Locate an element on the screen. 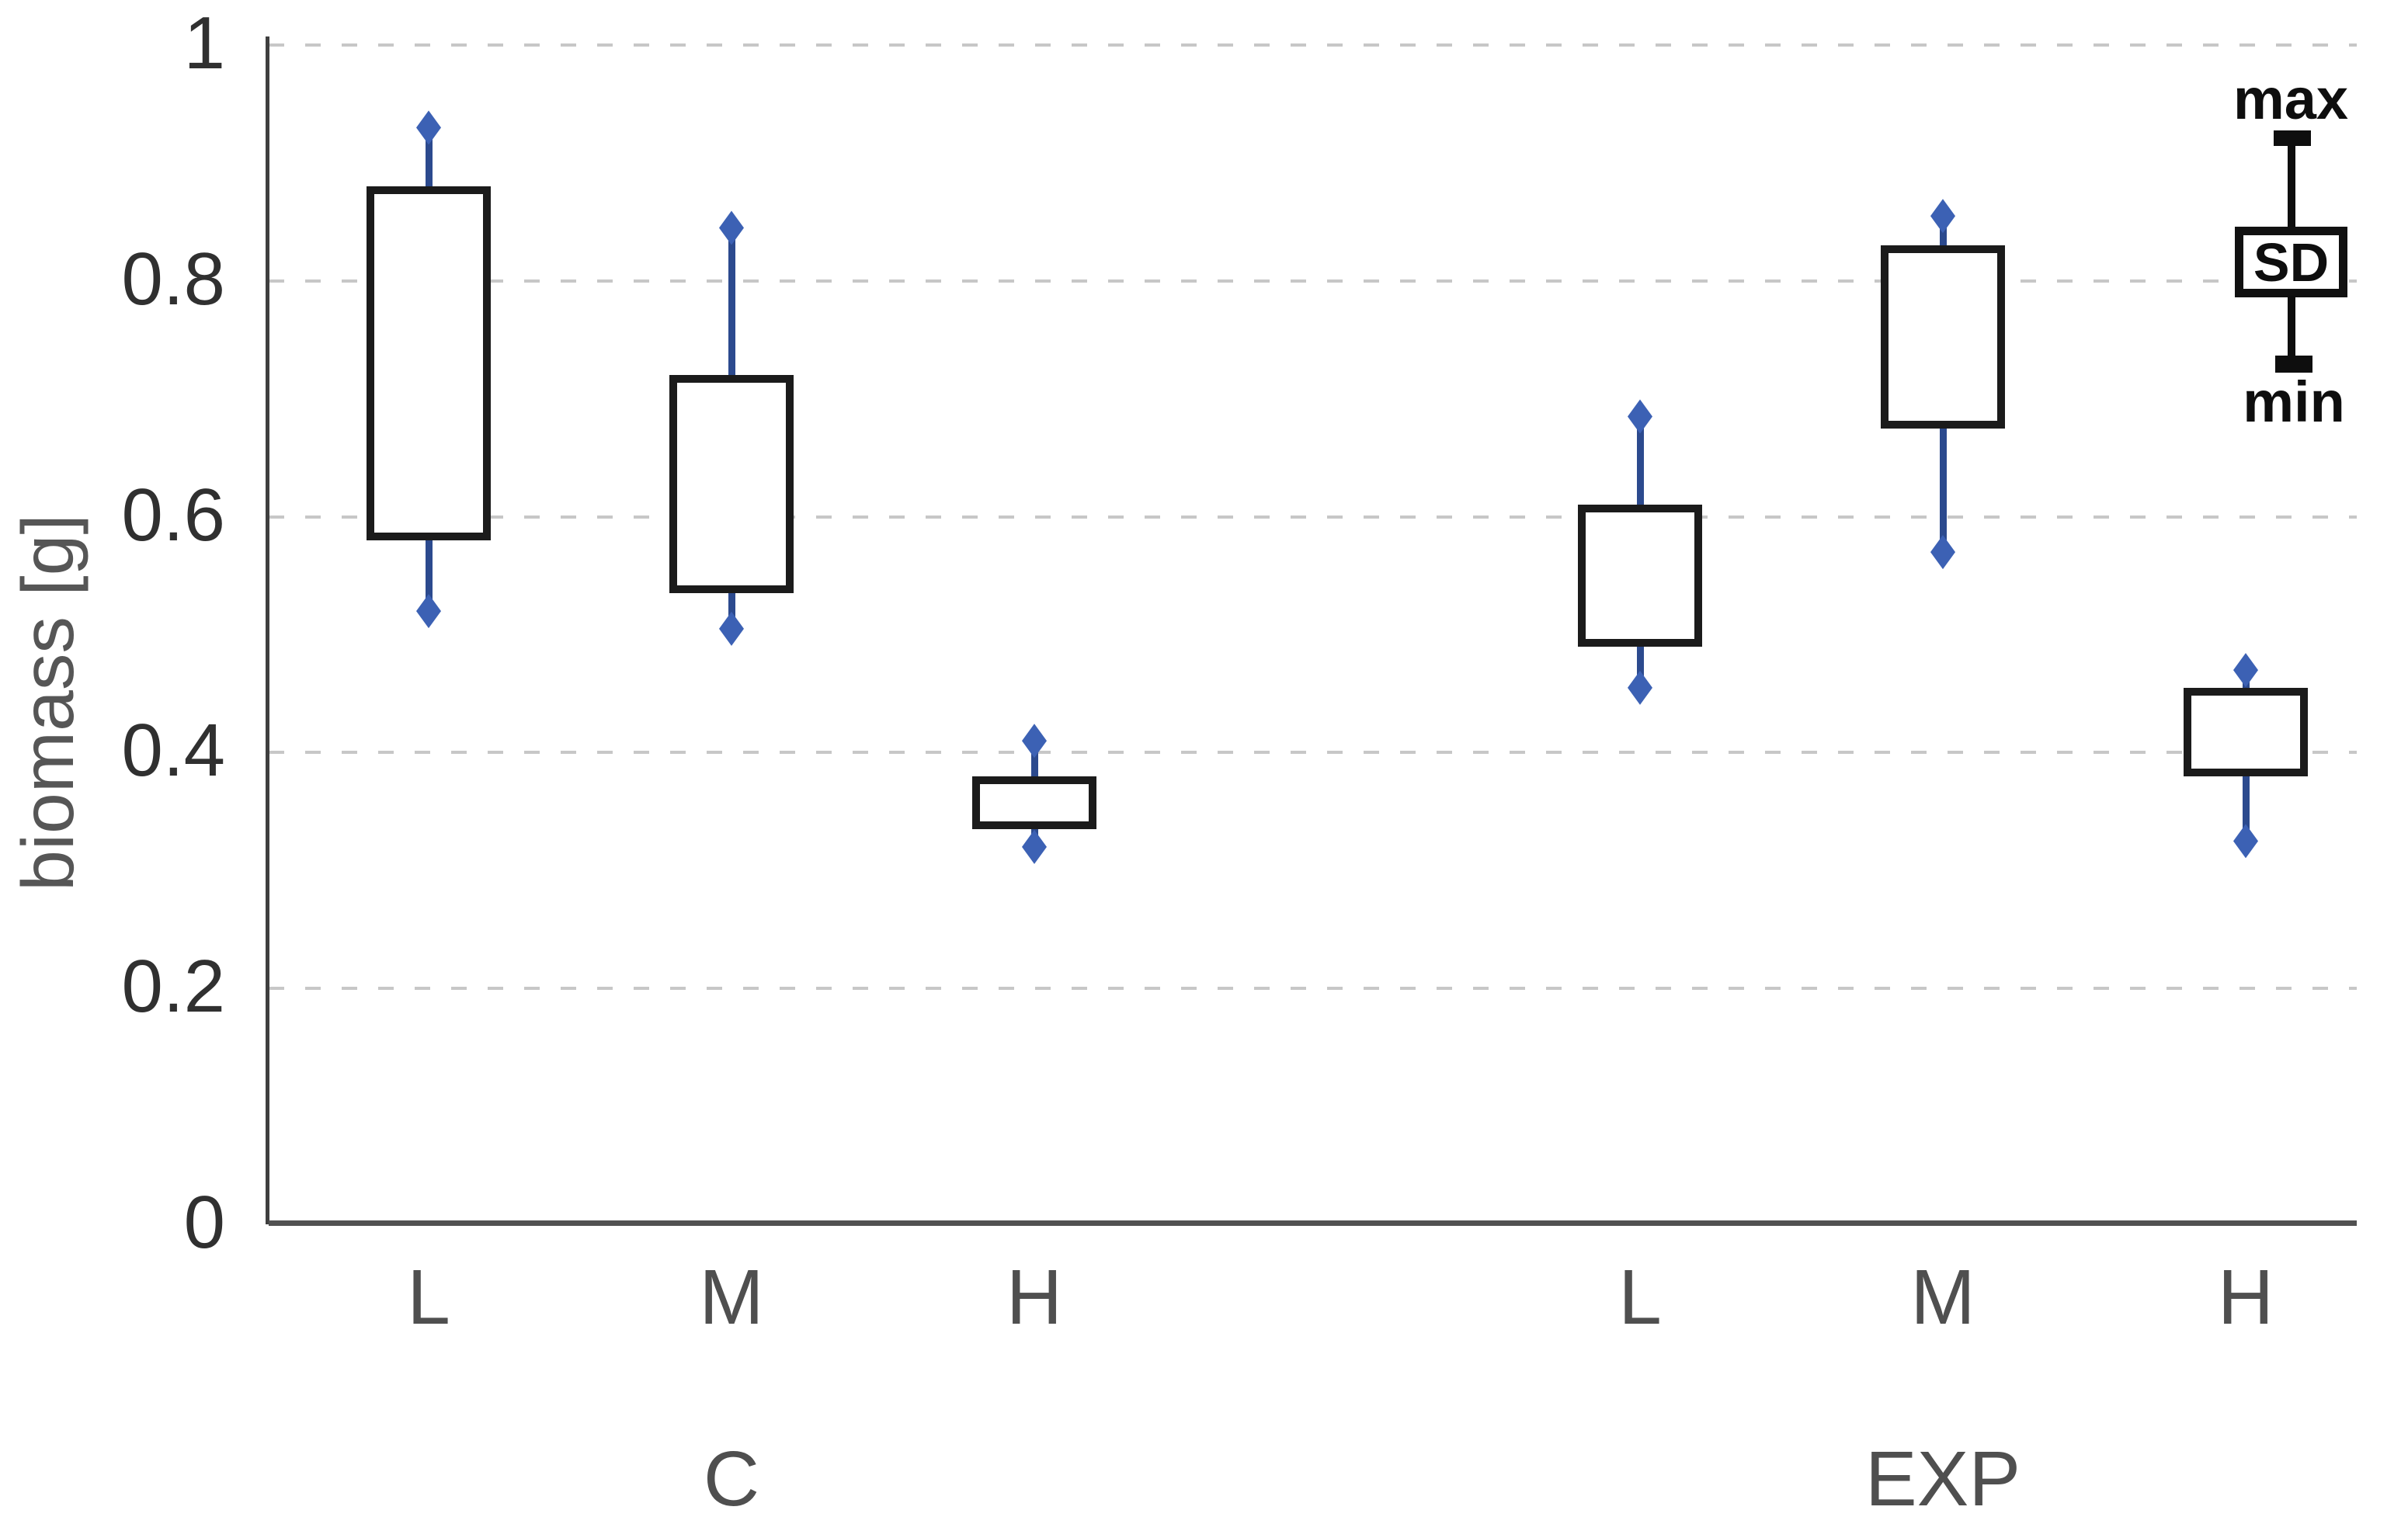 Image resolution: width=2408 pixels, height=1524 pixels. min-marker-C-M is located at coordinates (732, 628).